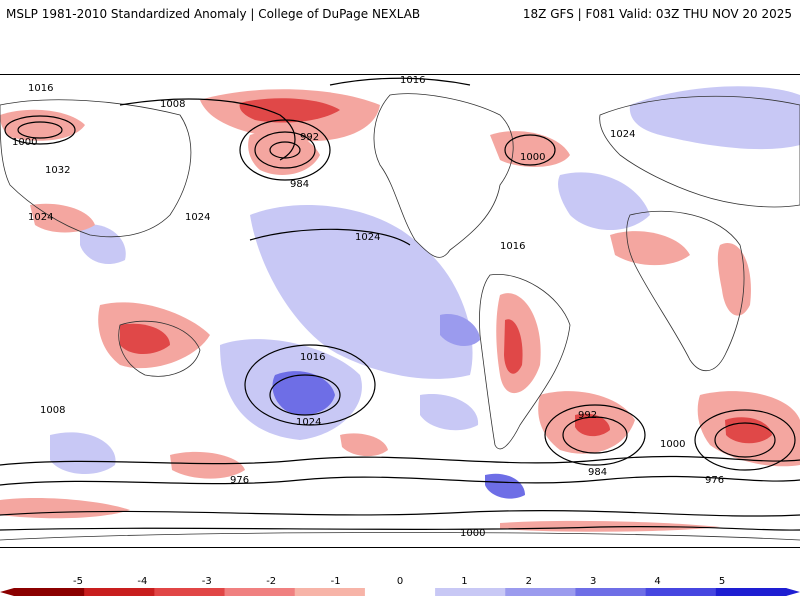  What do you see at coordinates (525, 361) in the screenshot?
I see `south-america-outline` at bounding box center [525, 361].